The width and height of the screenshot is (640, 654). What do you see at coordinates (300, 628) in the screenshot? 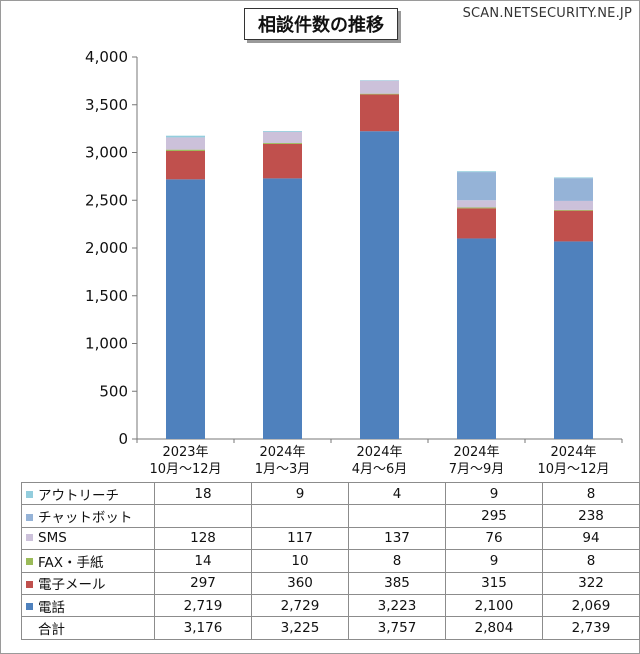
I see `table-cell: 3,225` at bounding box center [300, 628].